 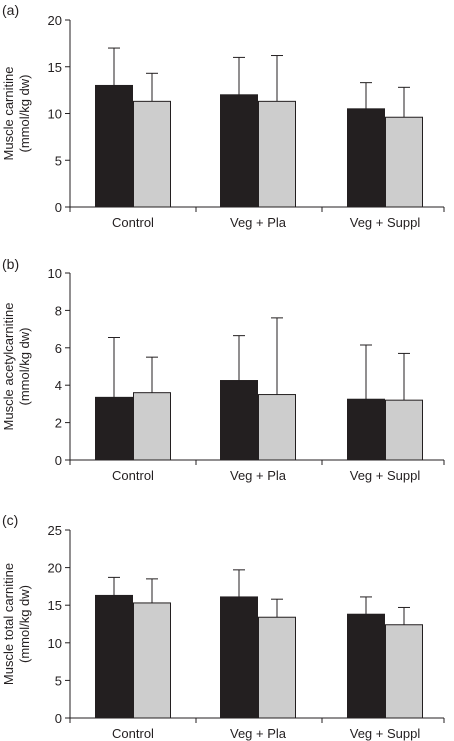 What do you see at coordinates (8, 114) in the screenshot?
I see `y-axis-title: Muscle carnitine` at bounding box center [8, 114].